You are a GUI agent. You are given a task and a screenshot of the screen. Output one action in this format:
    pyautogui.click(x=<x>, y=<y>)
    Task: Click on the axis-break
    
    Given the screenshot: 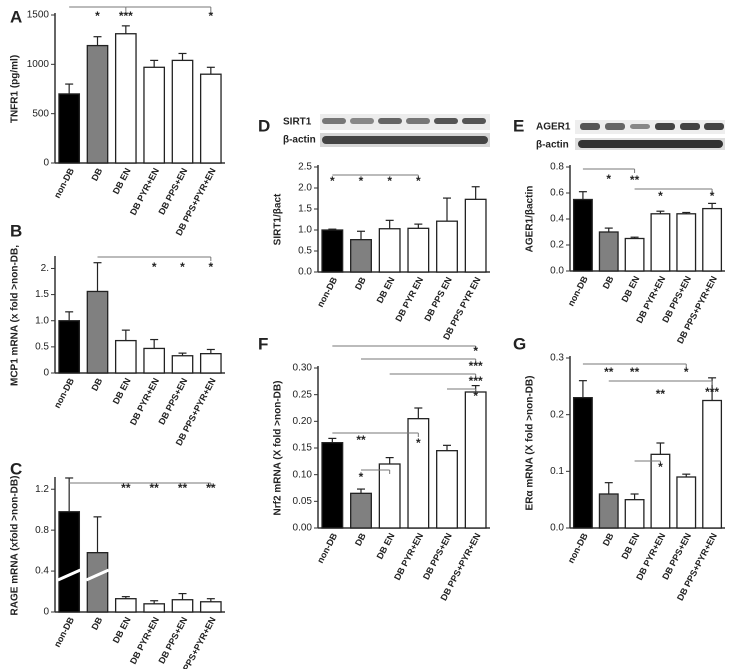 What is the action you would take?
    pyautogui.click(x=97, y=575)
    